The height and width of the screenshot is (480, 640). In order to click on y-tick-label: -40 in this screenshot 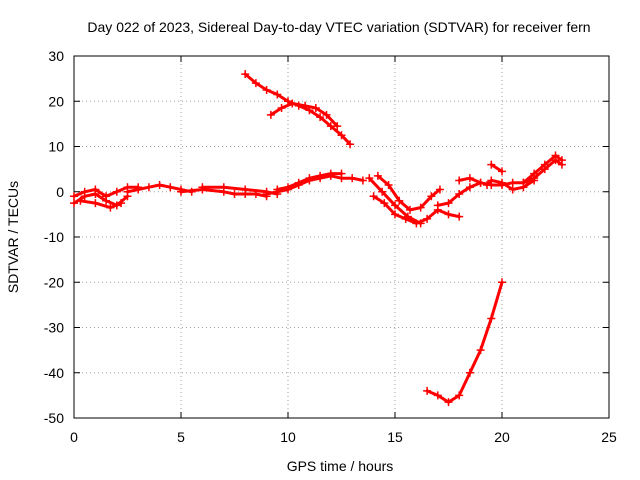, I will do `click(54, 373)`.